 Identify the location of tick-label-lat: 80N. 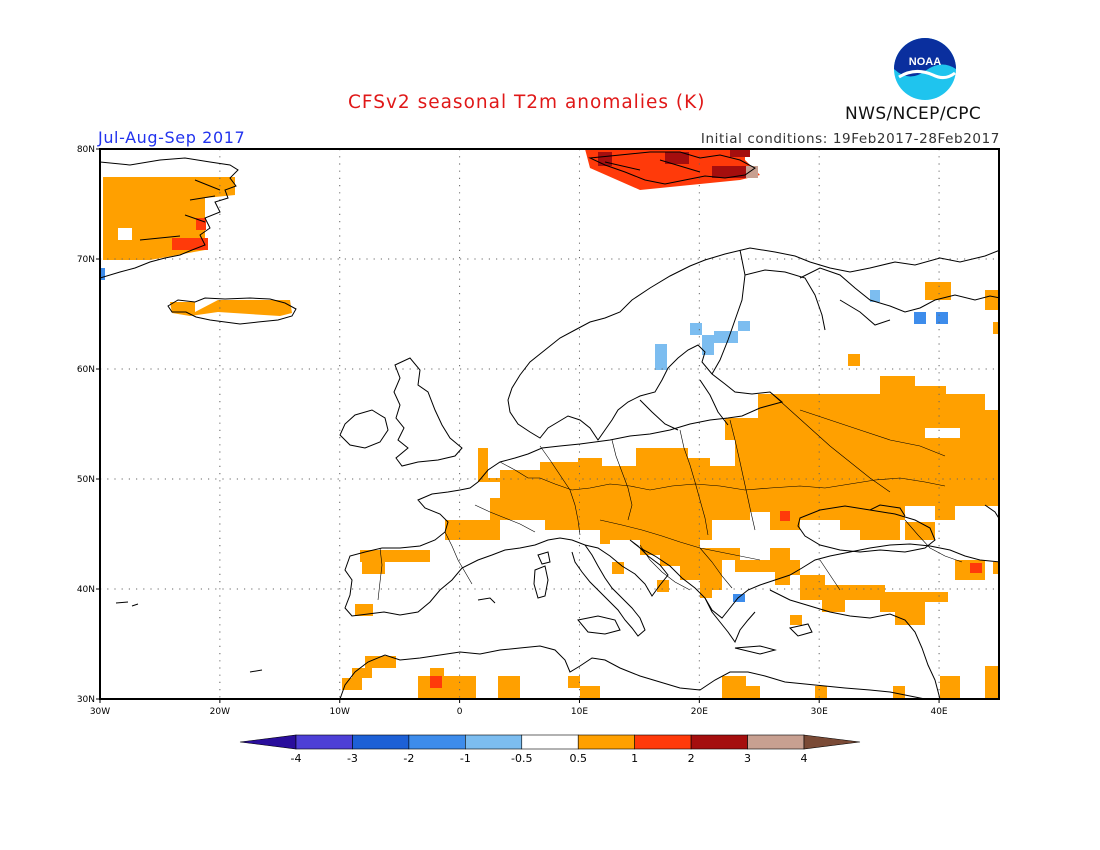
(86, 150).